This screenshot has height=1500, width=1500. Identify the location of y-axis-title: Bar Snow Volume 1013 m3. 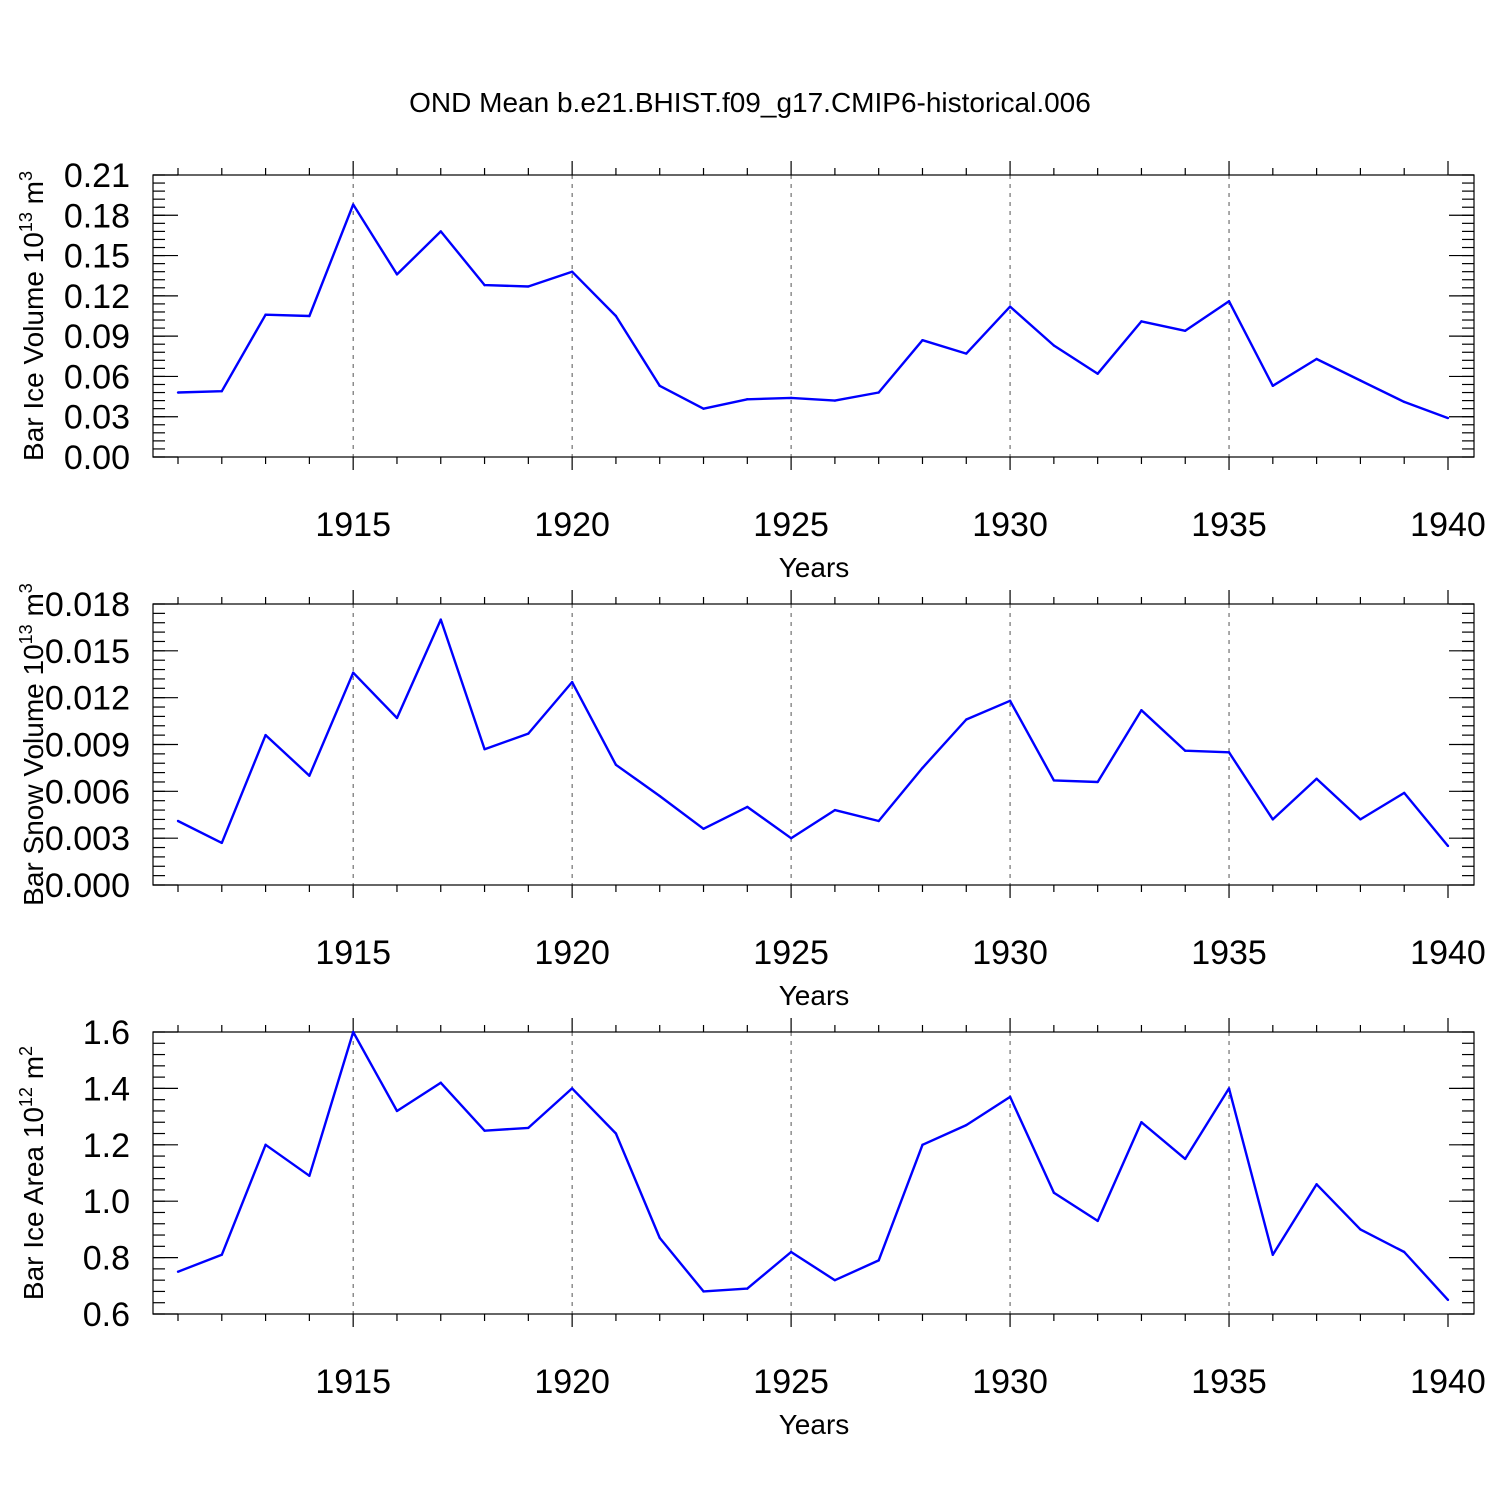
(32, 744).